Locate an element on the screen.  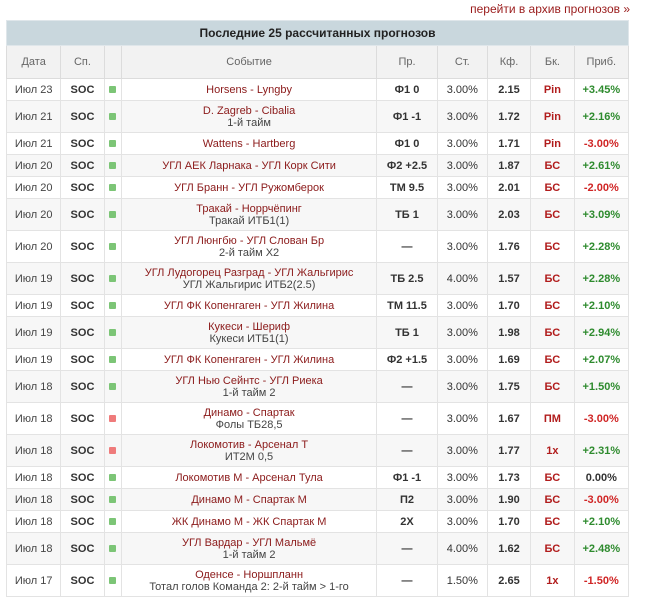
row-pick: 2Х is located at coordinates (407, 521).